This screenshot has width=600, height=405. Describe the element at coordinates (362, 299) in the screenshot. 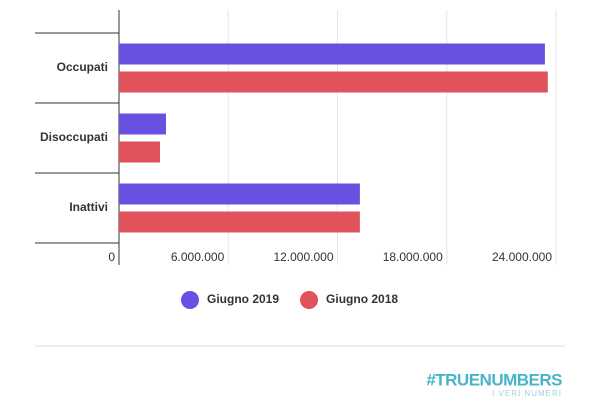

I see `legend-label: Giugno 2018` at that location.